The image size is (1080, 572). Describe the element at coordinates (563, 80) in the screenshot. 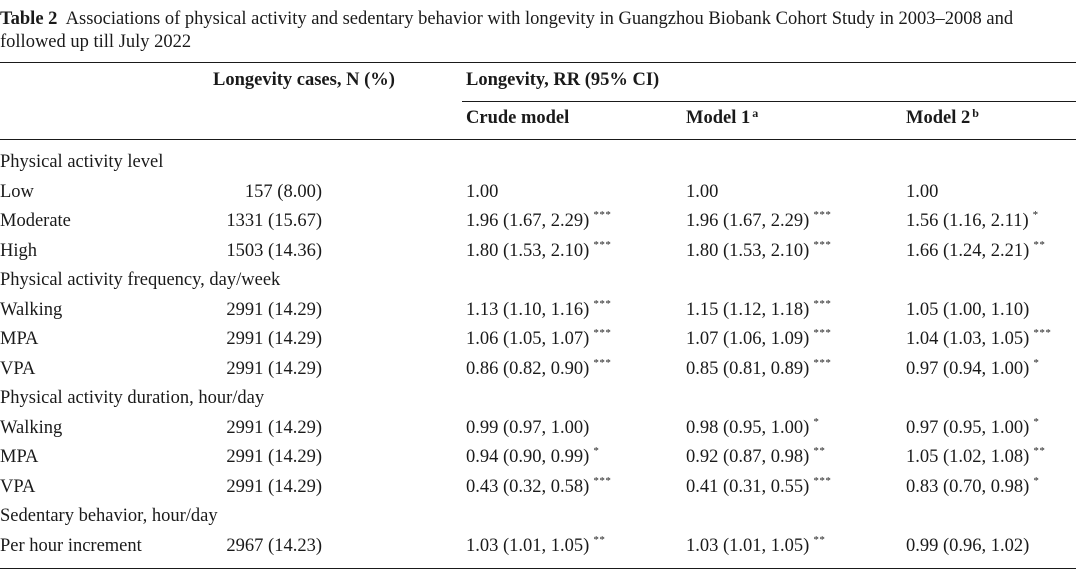

I see `header-rr: Longevity, RR (95% CI)` at that location.